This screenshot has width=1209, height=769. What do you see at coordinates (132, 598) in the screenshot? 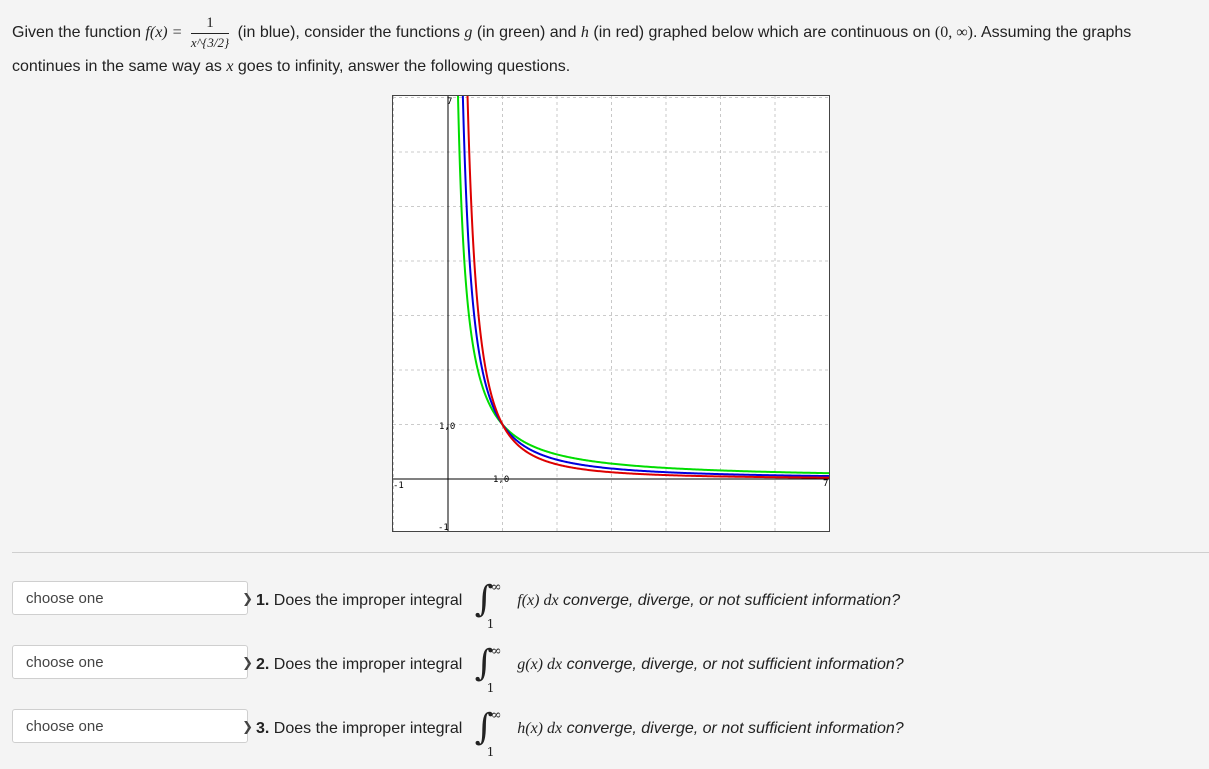
I see `answer-select-1: choose one ❯` at bounding box center [132, 598].